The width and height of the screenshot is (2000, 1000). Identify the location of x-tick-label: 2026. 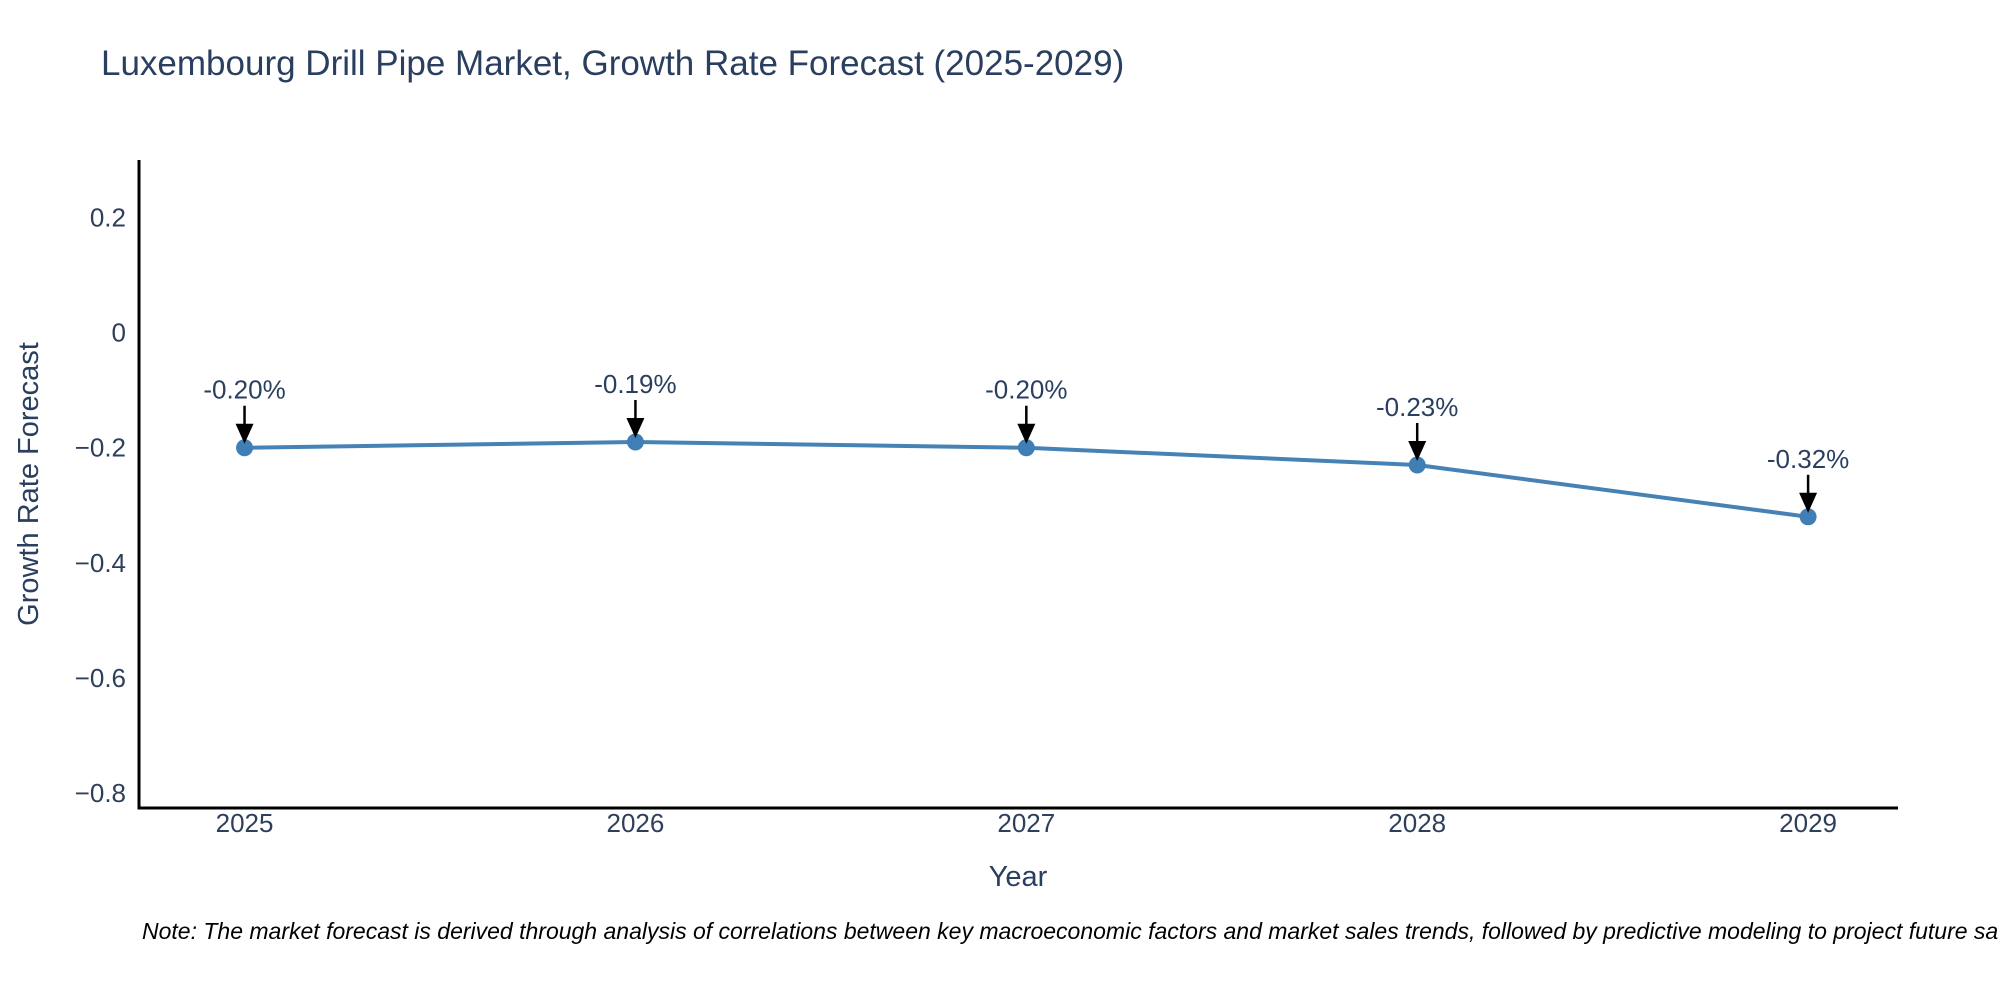
(636, 823).